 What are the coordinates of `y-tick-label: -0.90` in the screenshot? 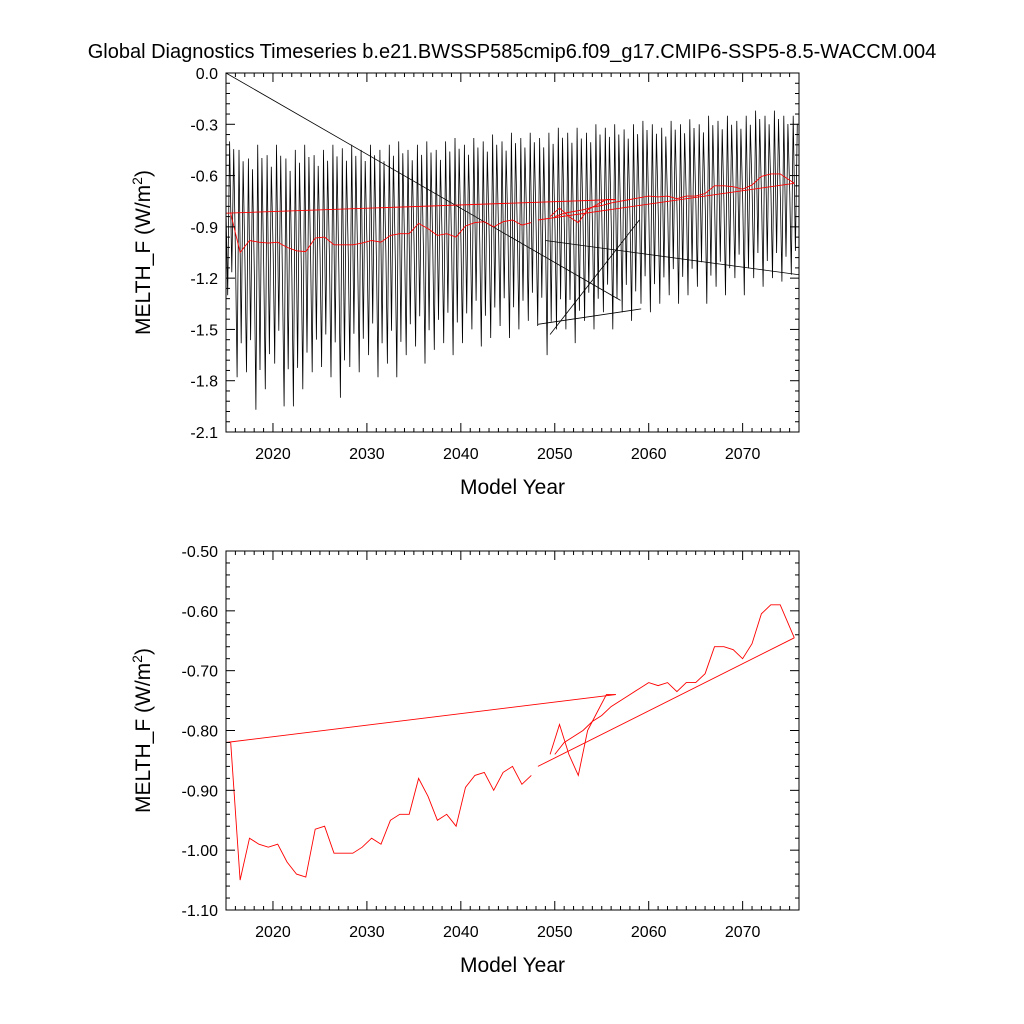 It's located at (200, 791).